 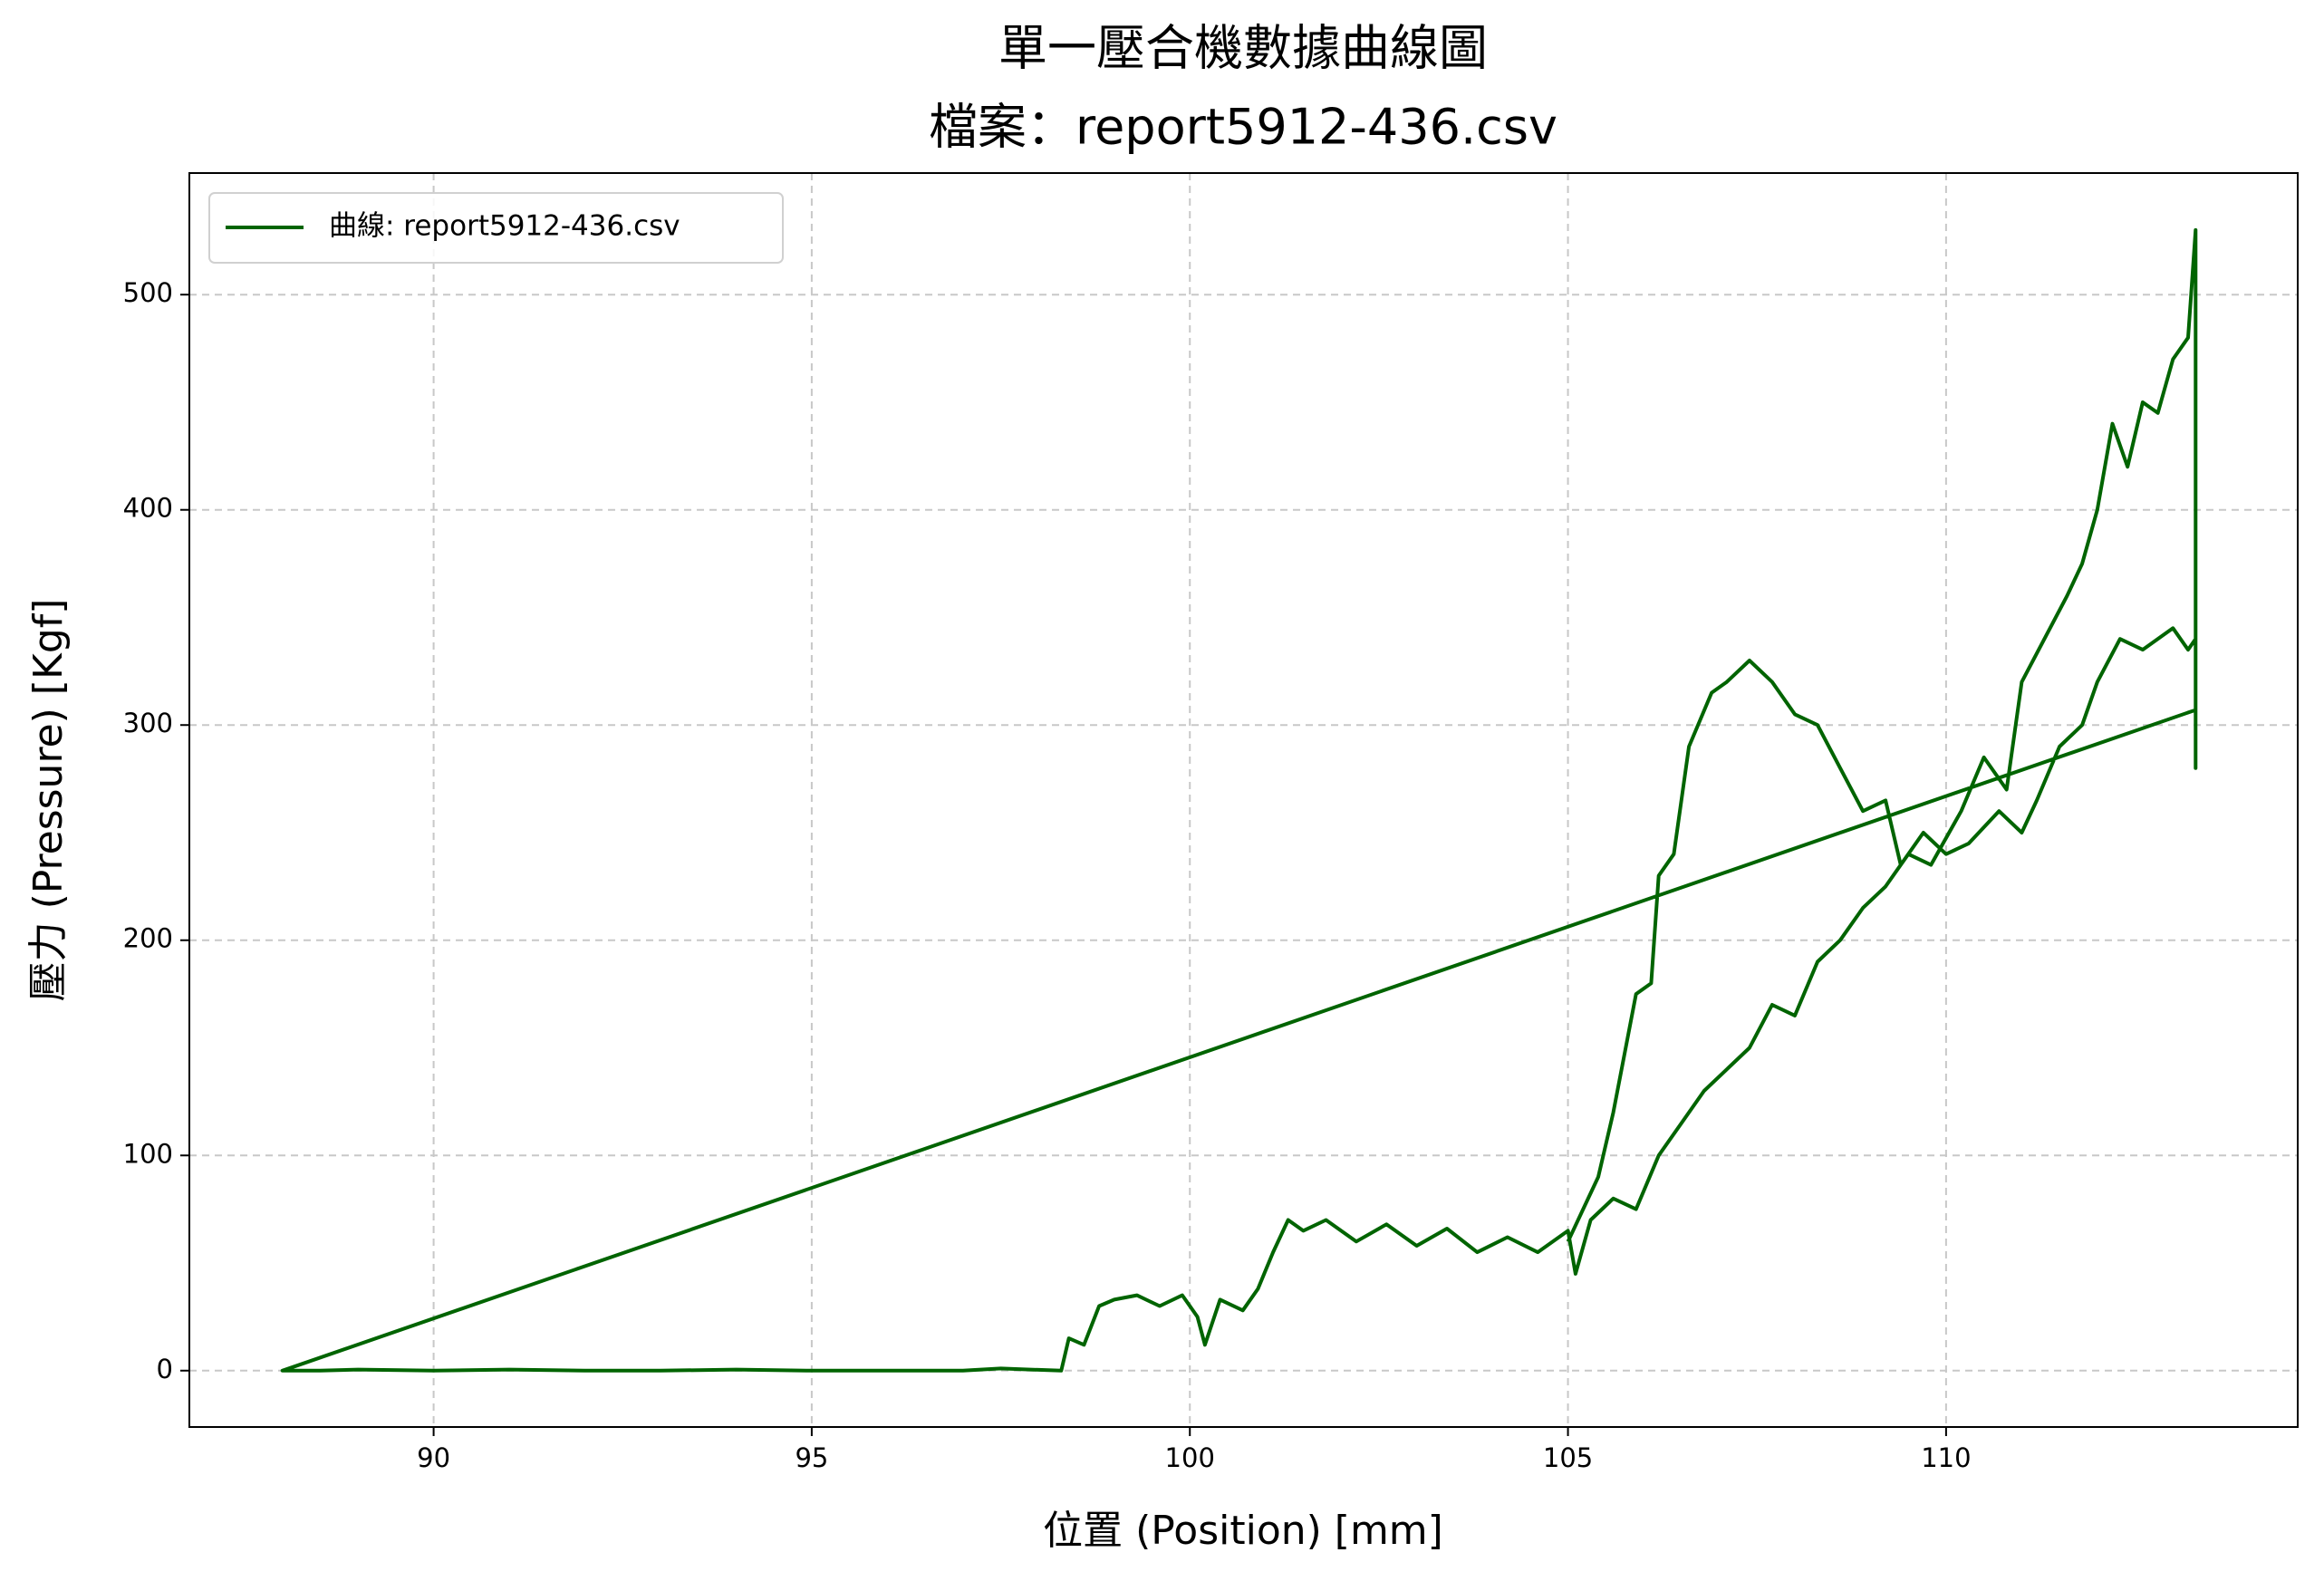 I want to click on chart-subtitle: 檔案：report5912-436.csv, so click(x=1243, y=127).